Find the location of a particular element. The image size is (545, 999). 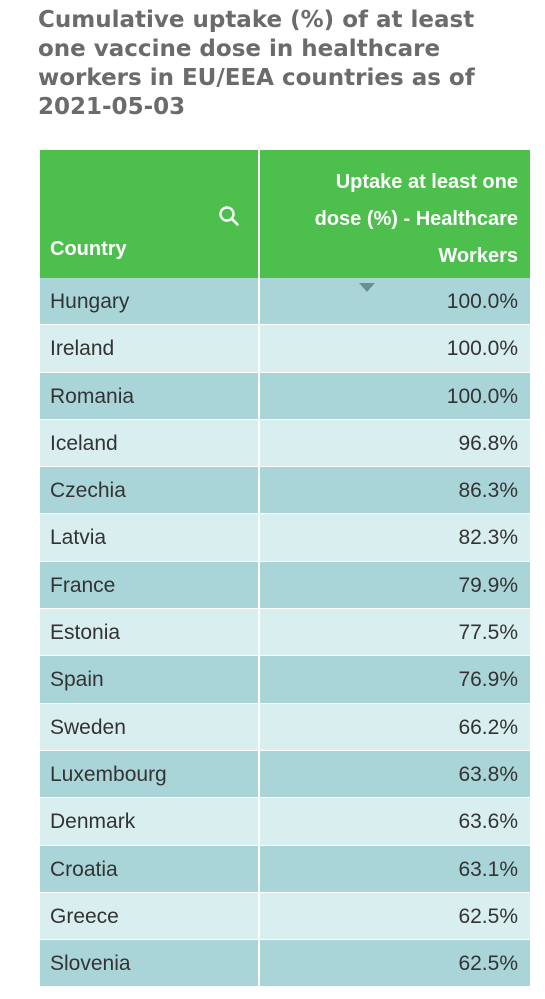

cell-country: Hungary is located at coordinates (90, 301).